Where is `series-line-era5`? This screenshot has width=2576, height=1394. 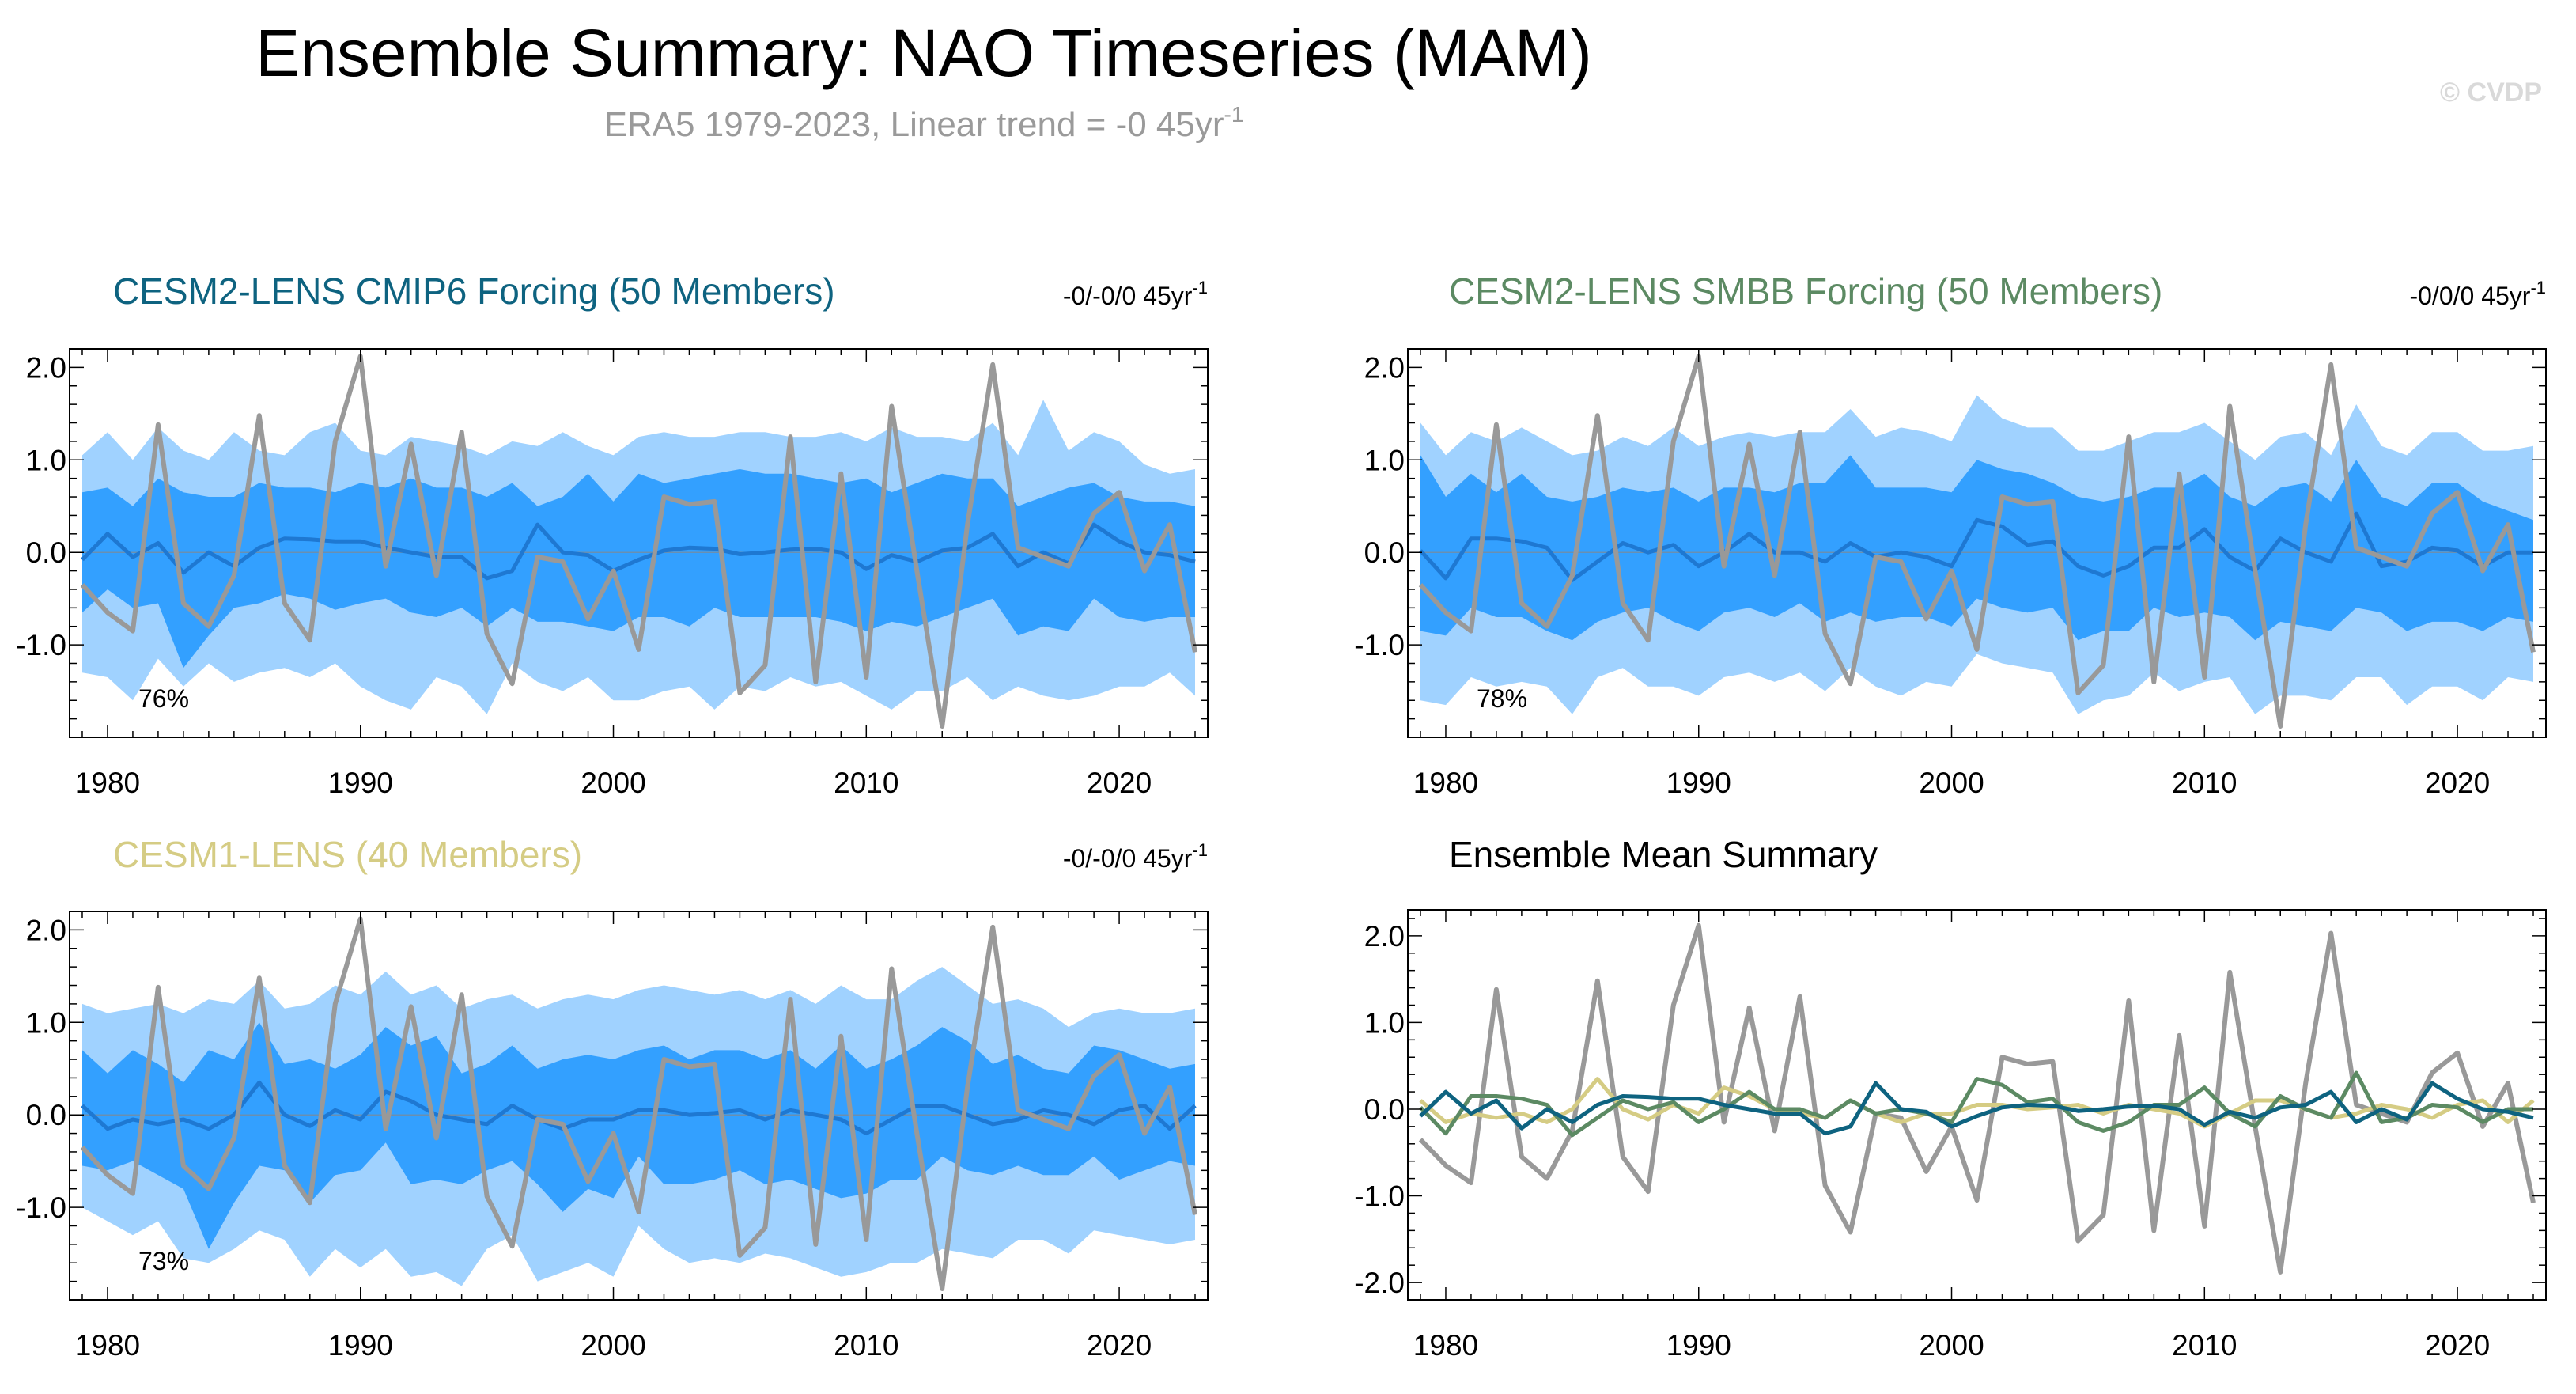
series-line-era5 is located at coordinates (1977, 1098).